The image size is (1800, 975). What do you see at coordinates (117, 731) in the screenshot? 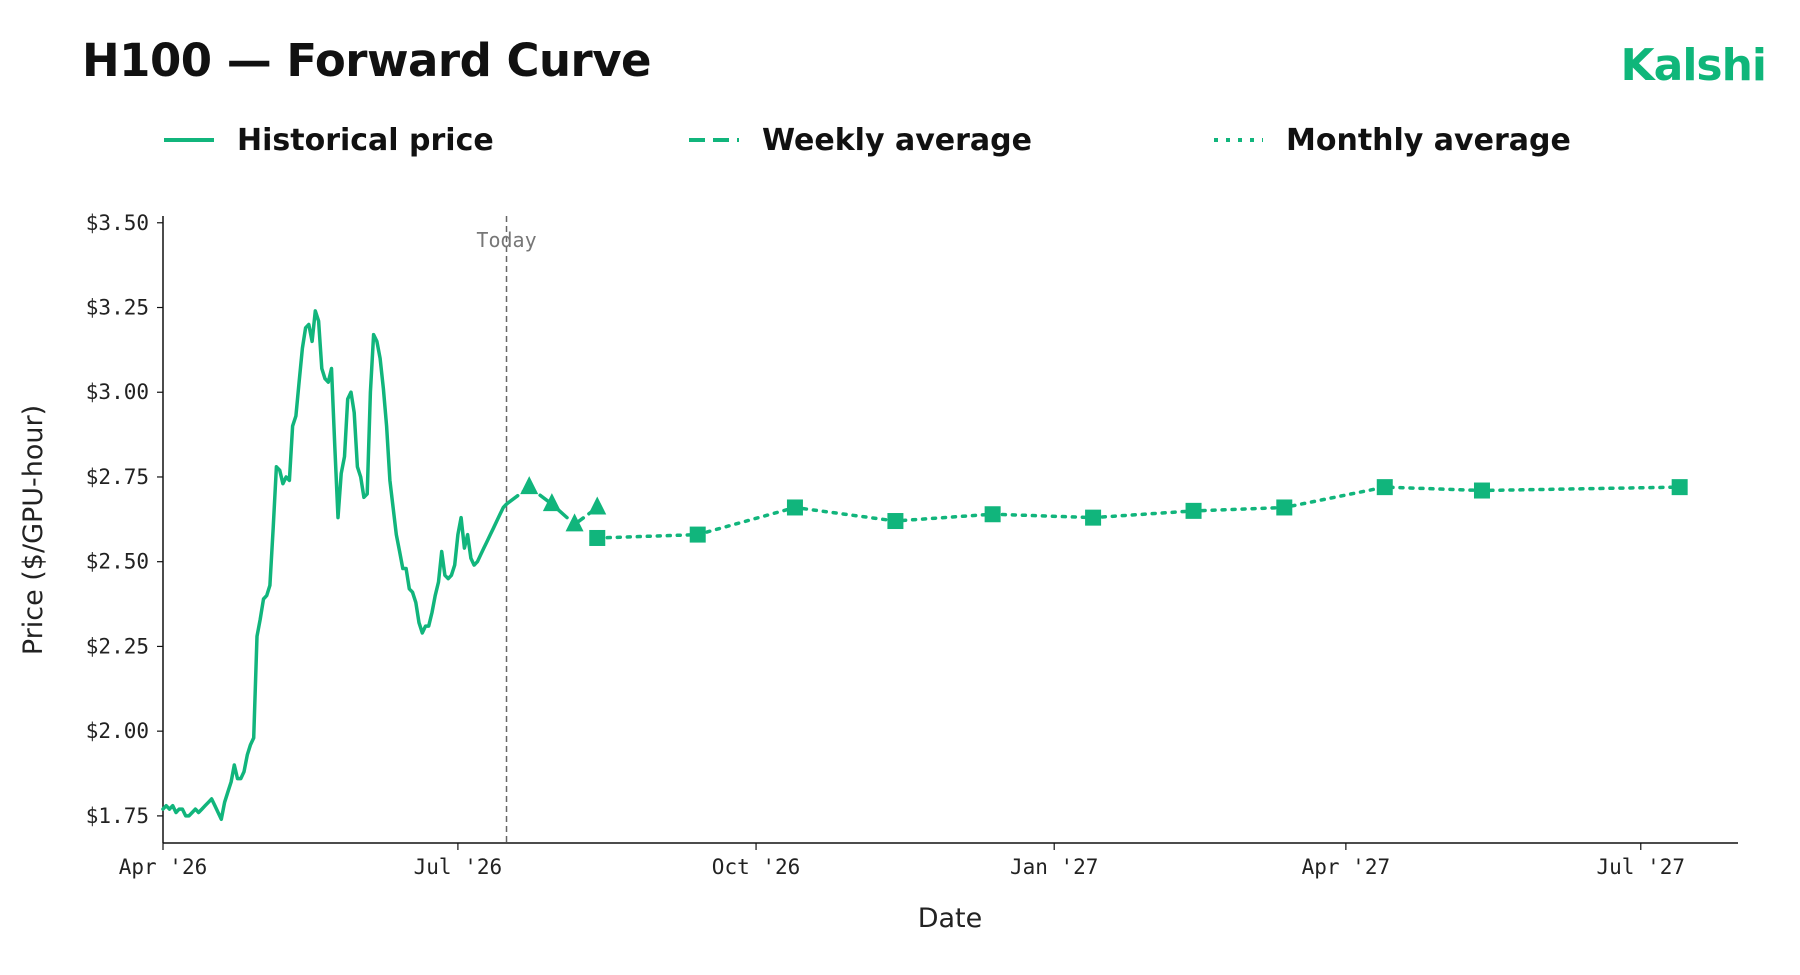
I see `y-tick-label: $2.00` at bounding box center [117, 731].